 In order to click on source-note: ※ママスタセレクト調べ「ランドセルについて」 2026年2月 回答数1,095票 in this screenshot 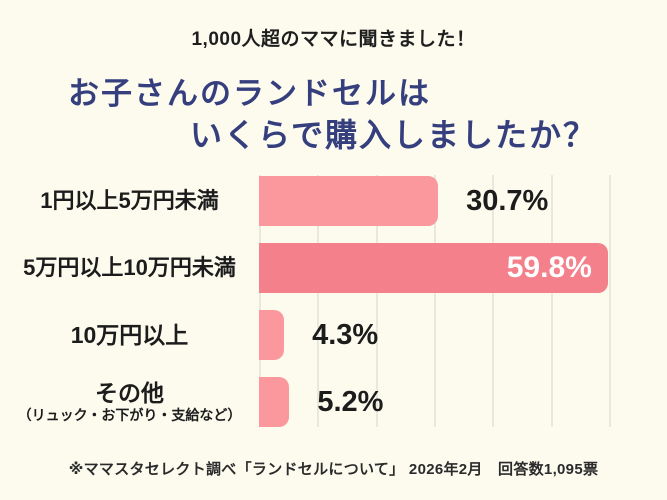, I will do `click(333, 469)`.